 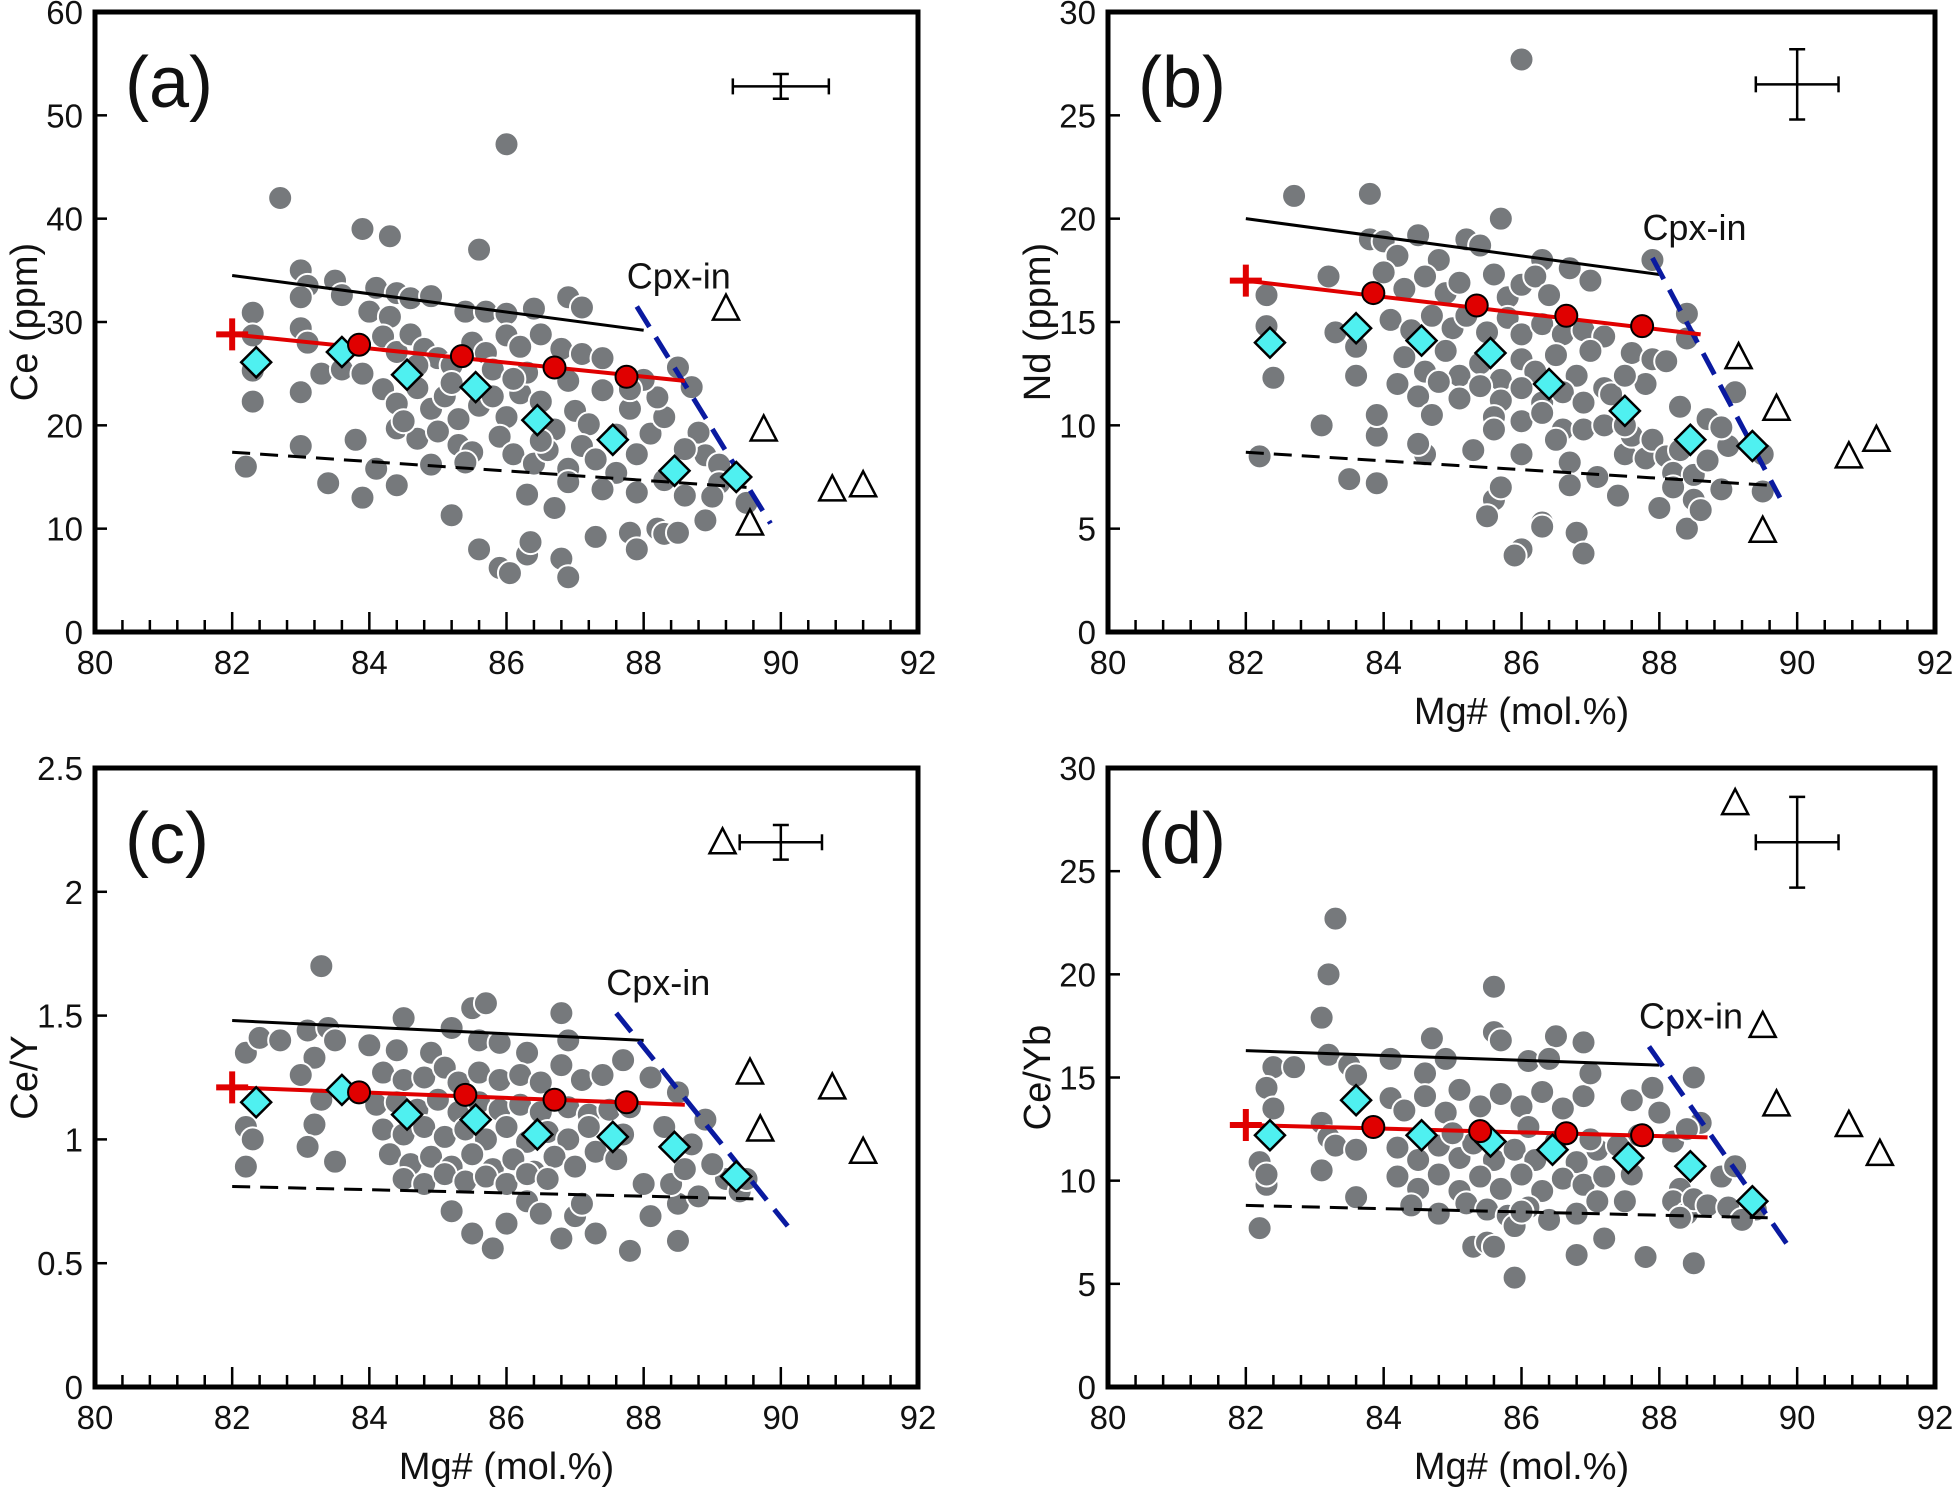 I want to click on x-tick-label: 88, so click(x=1659, y=1417).